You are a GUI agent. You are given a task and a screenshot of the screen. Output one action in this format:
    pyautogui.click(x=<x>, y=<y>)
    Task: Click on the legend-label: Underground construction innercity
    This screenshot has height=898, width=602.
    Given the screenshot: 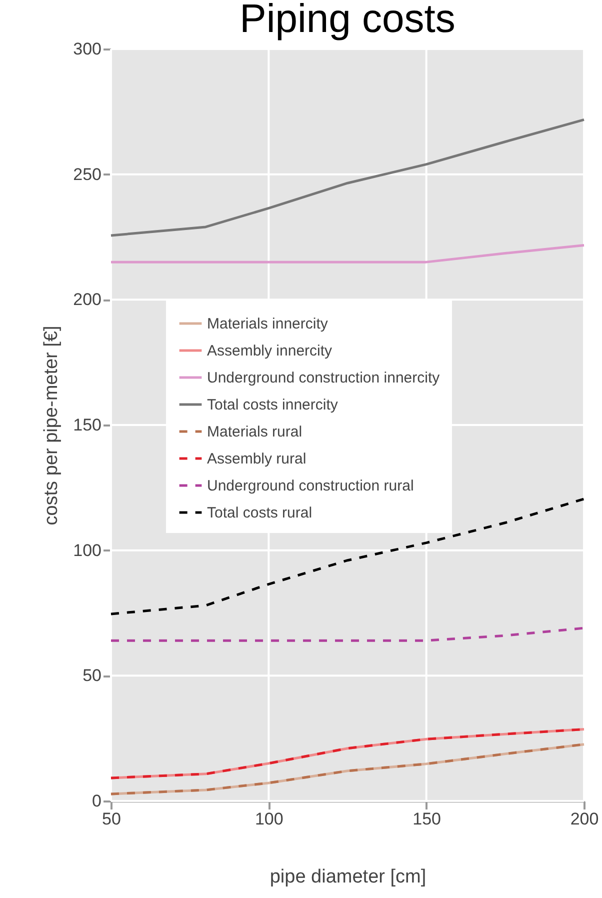 What is the action you would take?
    pyautogui.click(x=323, y=378)
    